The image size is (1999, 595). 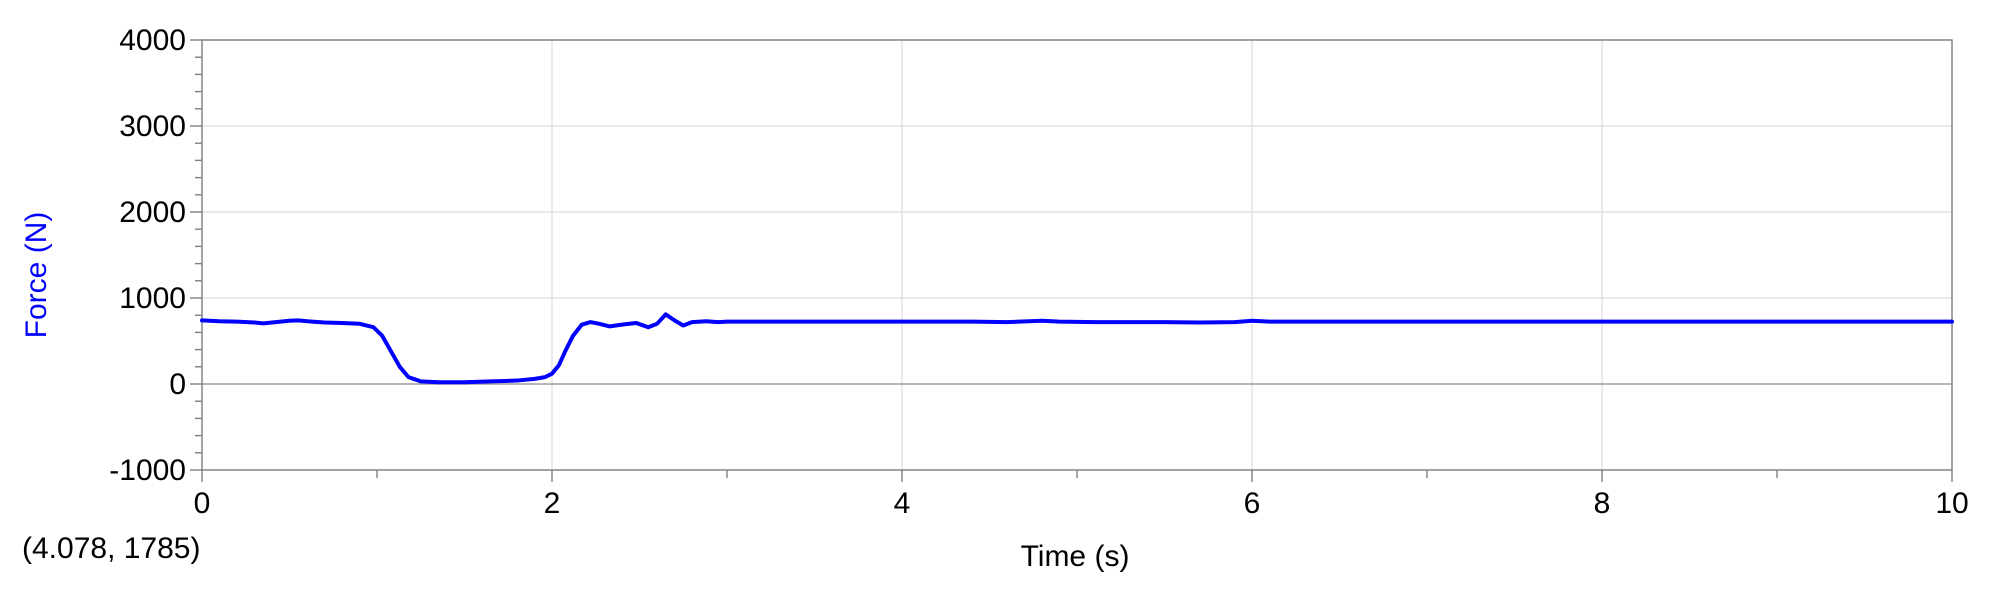 I want to click on y-axis-title: Force (N), so click(x=36, y=275).